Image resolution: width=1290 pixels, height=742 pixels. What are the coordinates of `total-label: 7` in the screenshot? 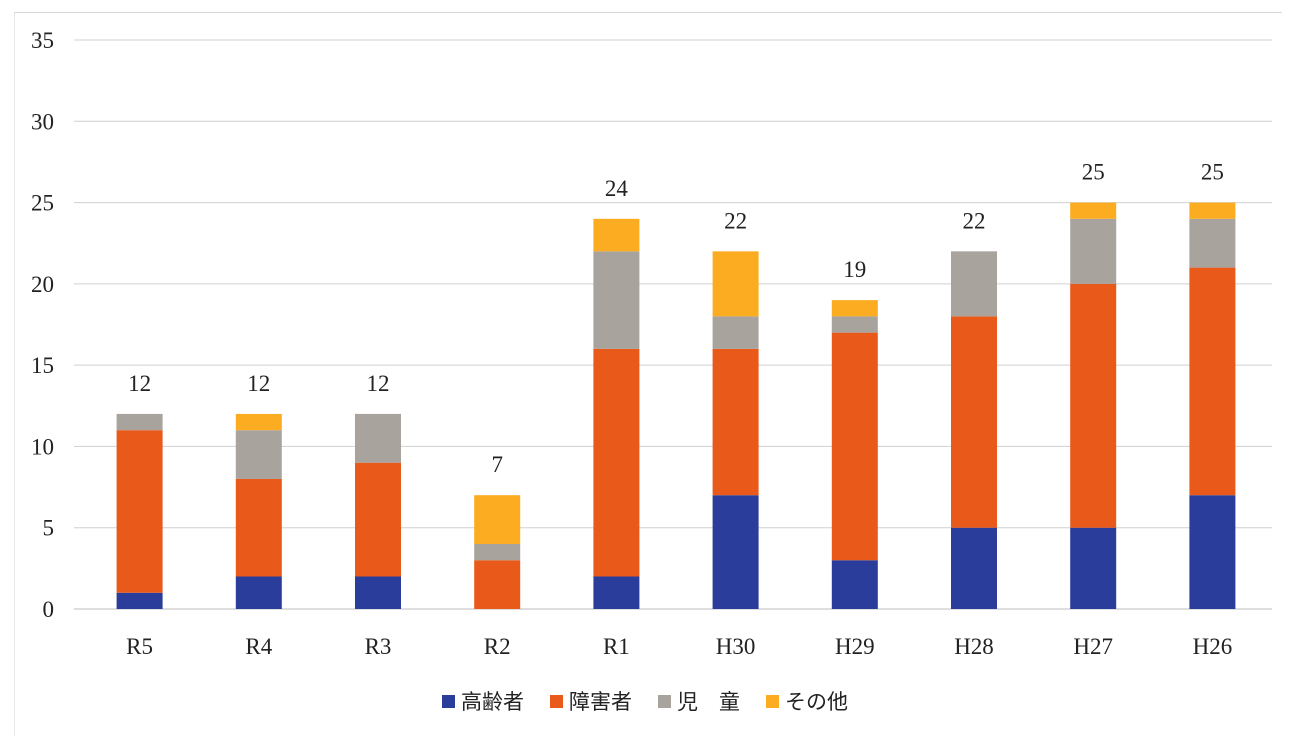 It's located at (497, 464).